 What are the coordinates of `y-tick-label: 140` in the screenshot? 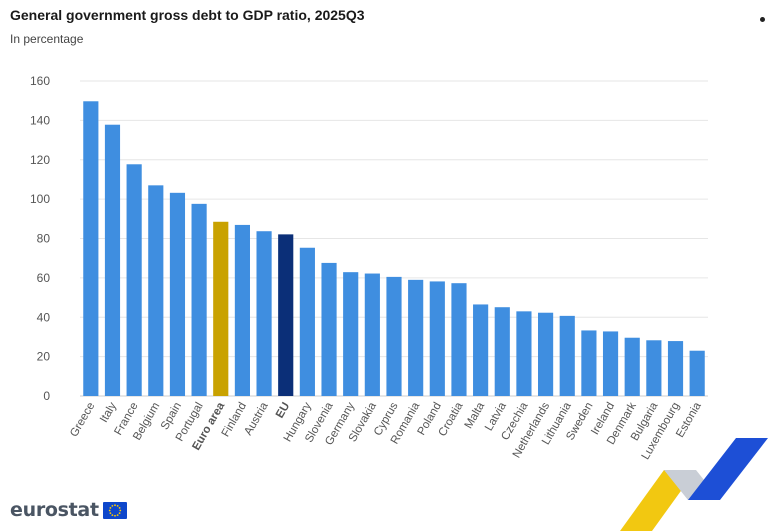 It's located at (40, 120).